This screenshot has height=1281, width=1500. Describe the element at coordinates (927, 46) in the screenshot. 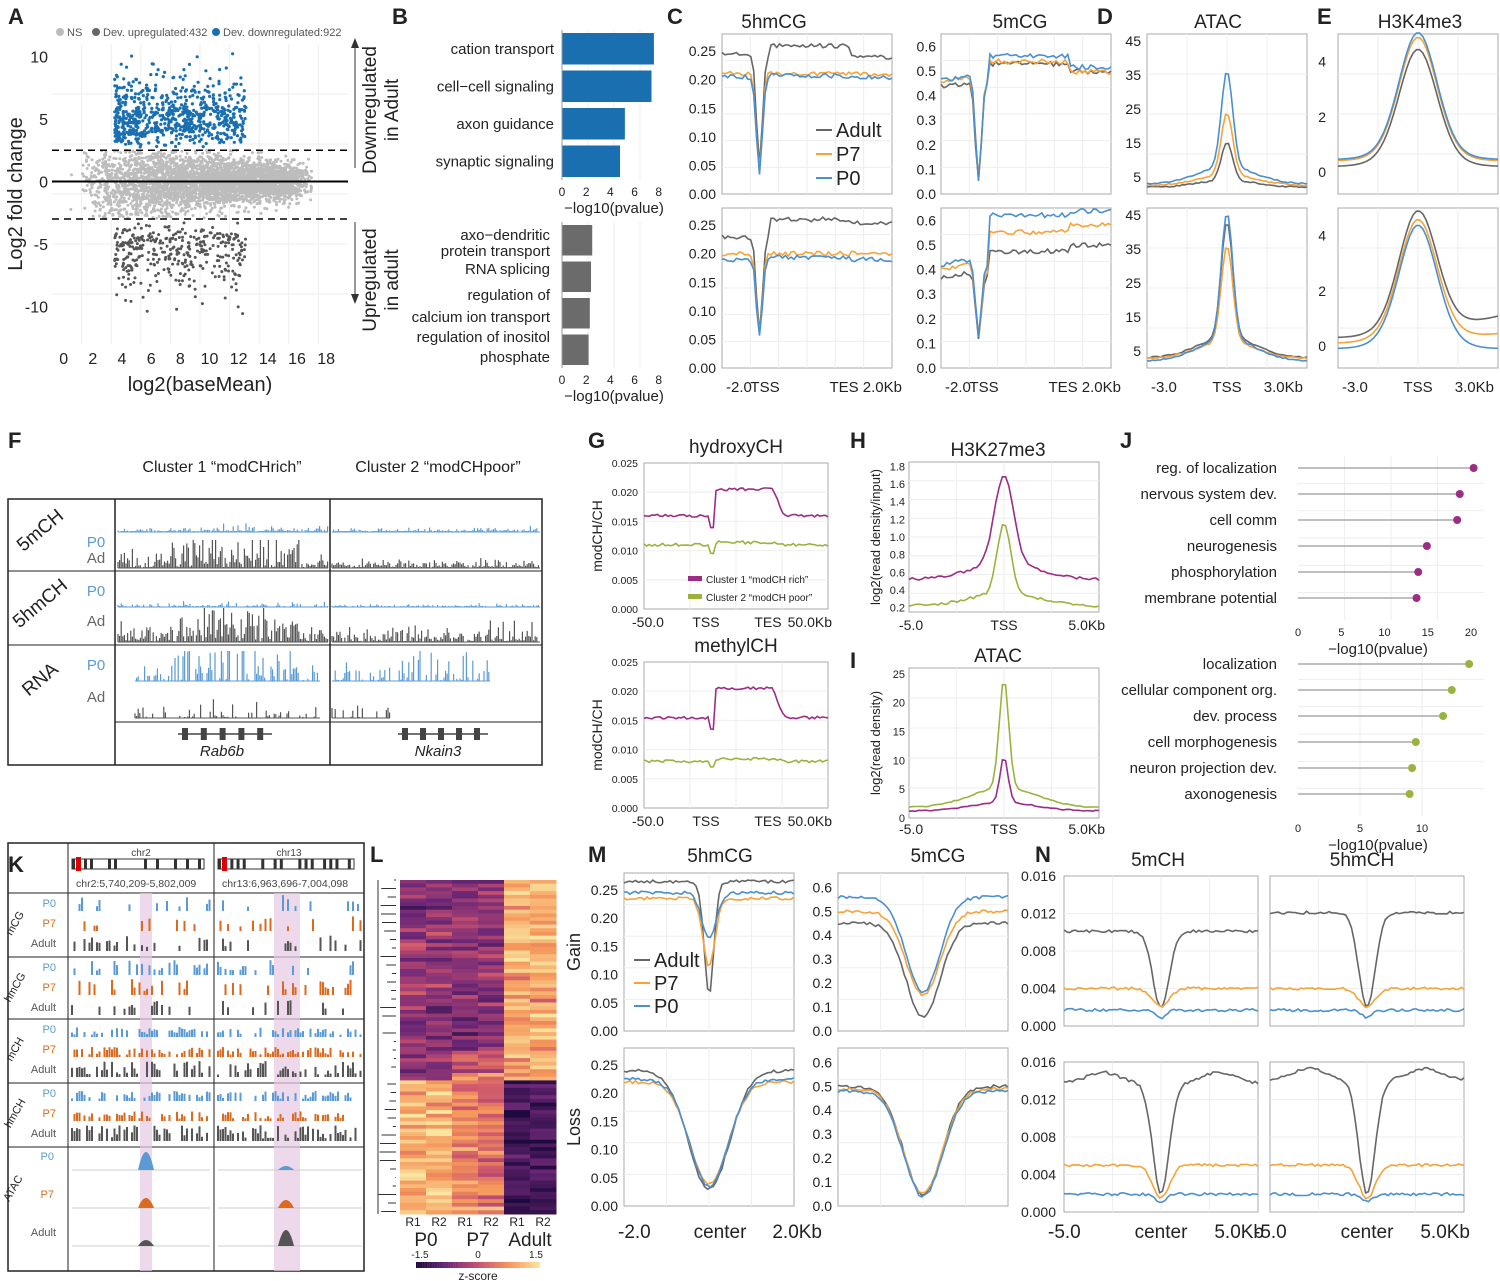

I see `y-tick-label: 0.6` at that location.